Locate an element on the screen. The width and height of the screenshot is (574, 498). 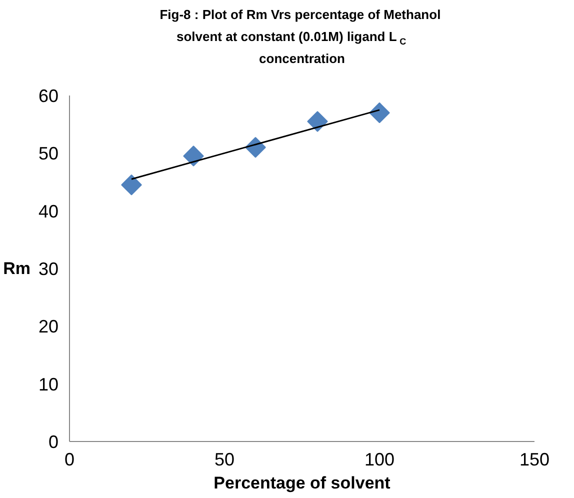
y-tick-label: 30 is located at coordinates (48, 269).